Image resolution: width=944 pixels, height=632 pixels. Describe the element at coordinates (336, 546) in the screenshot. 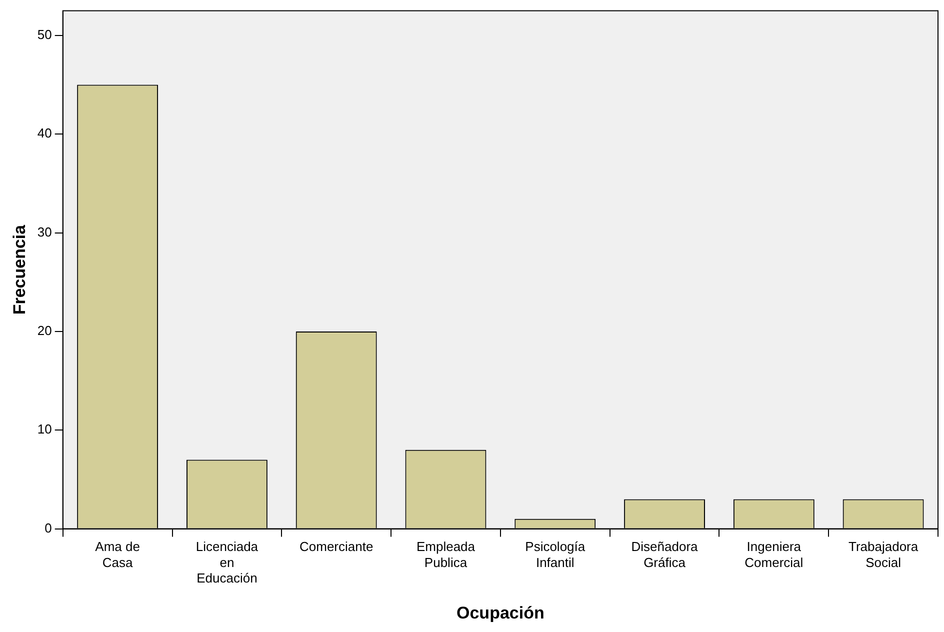

I see `x-tick-label: Comerciante` at that location.